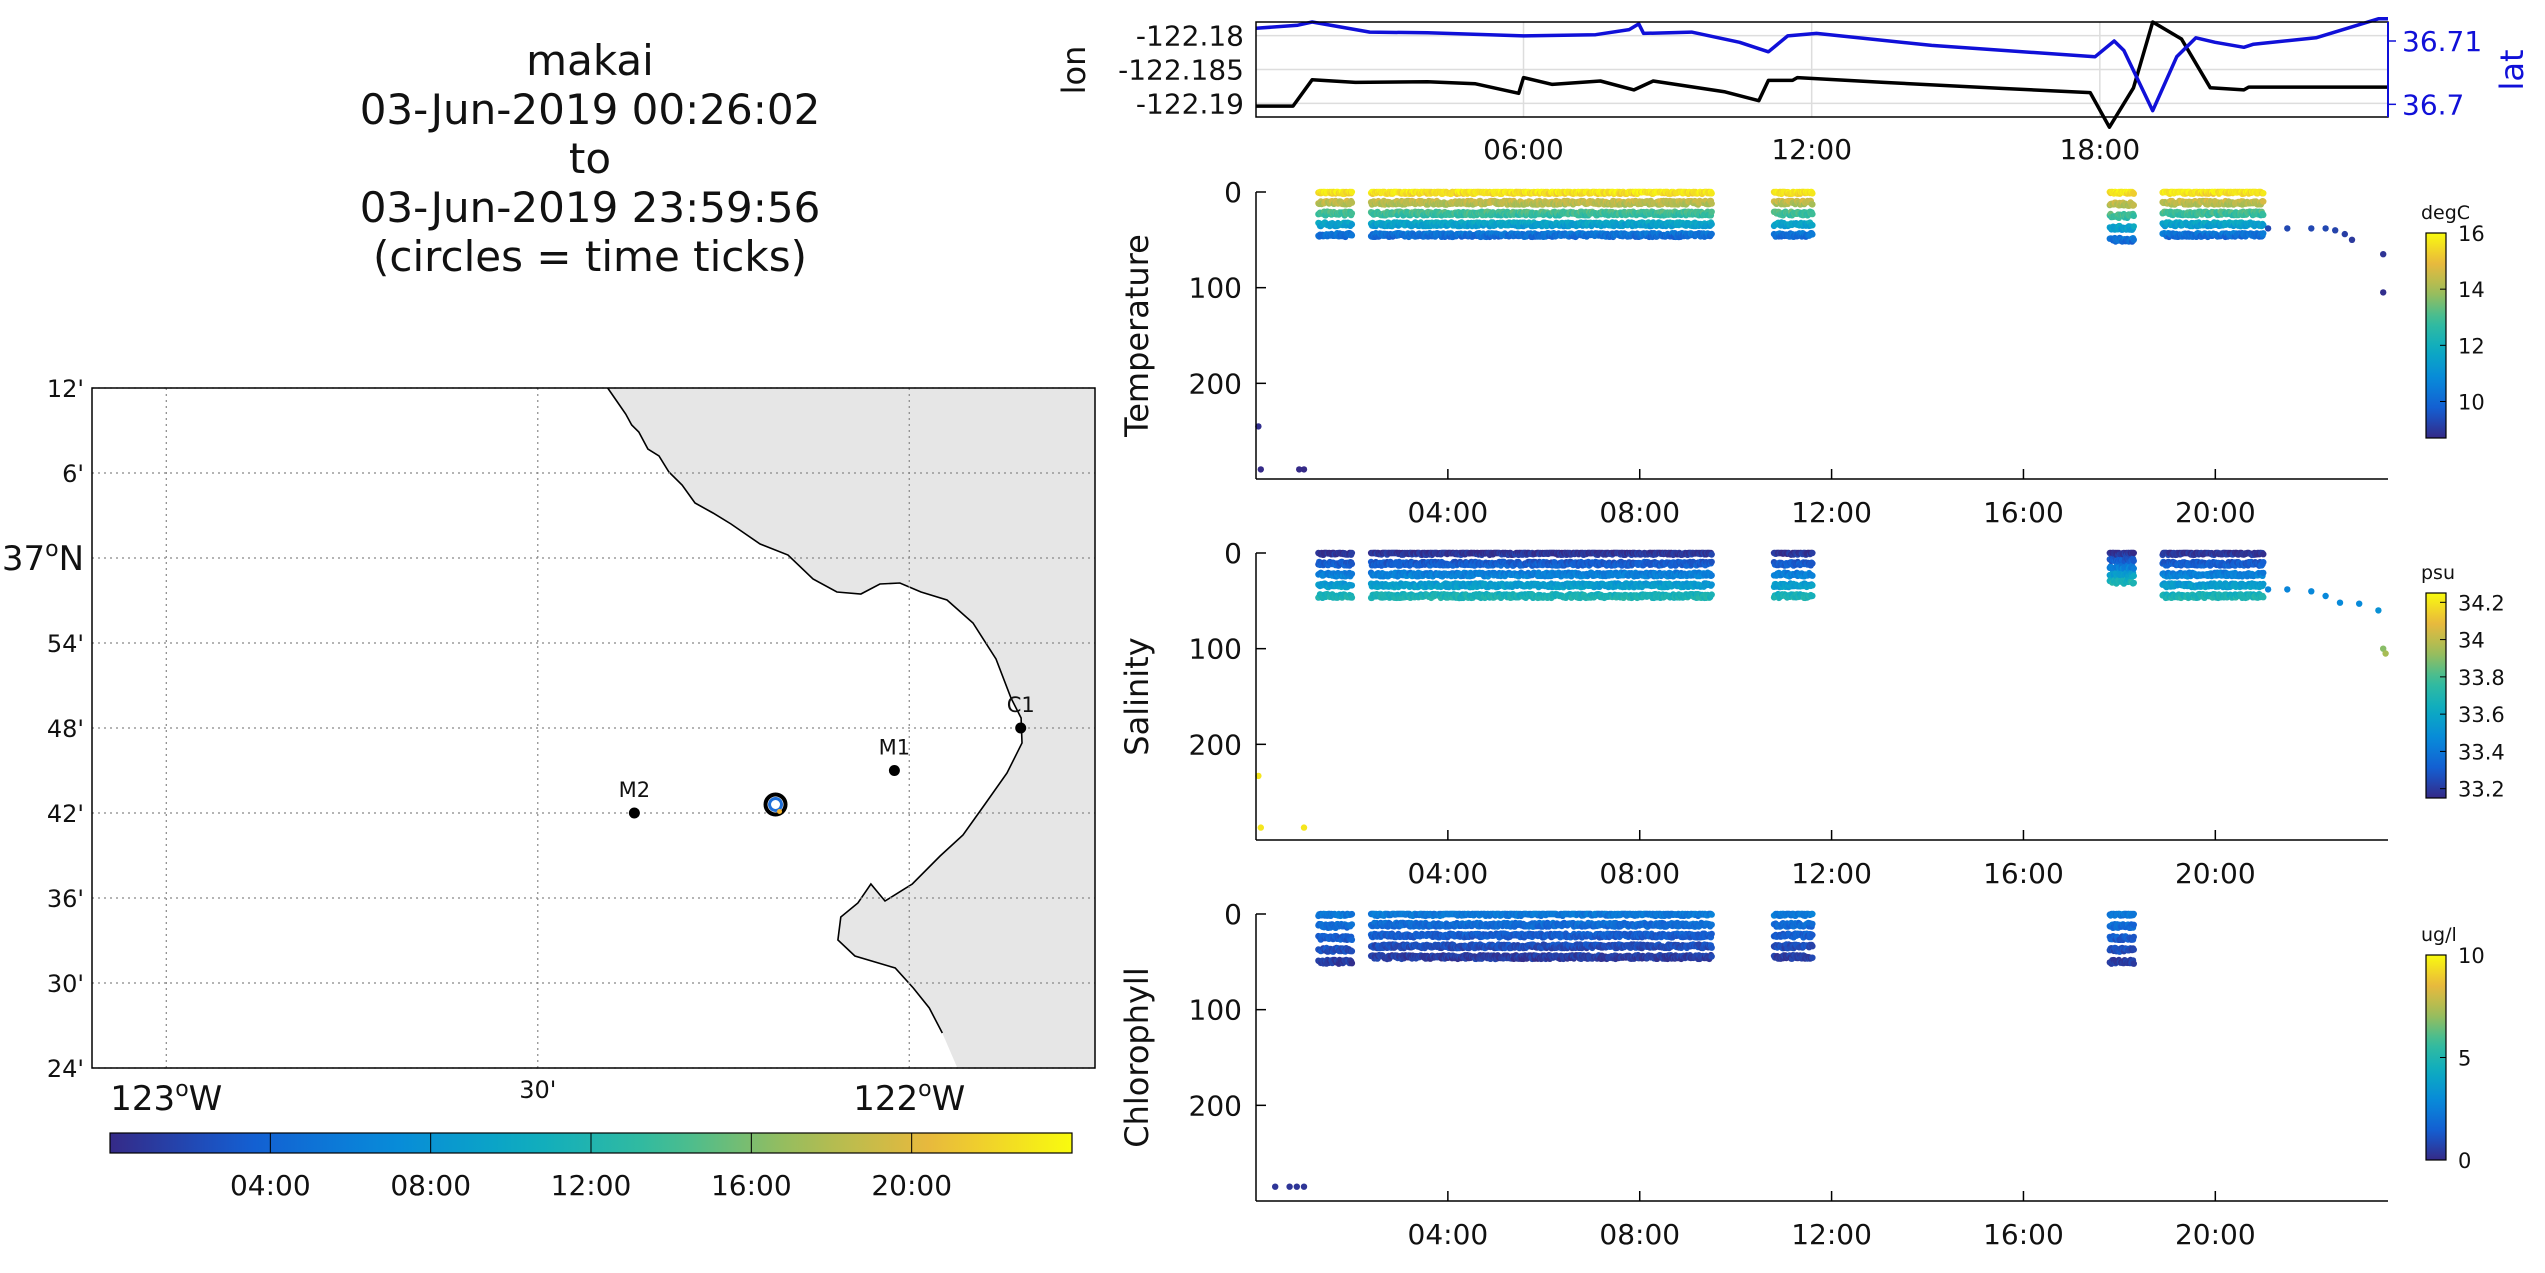 The height and width of the screenshot is (1273, 2545). Describe the element at coordinates (885, 1099) in the screenshot. I see `lon-deg: 122` at that location.